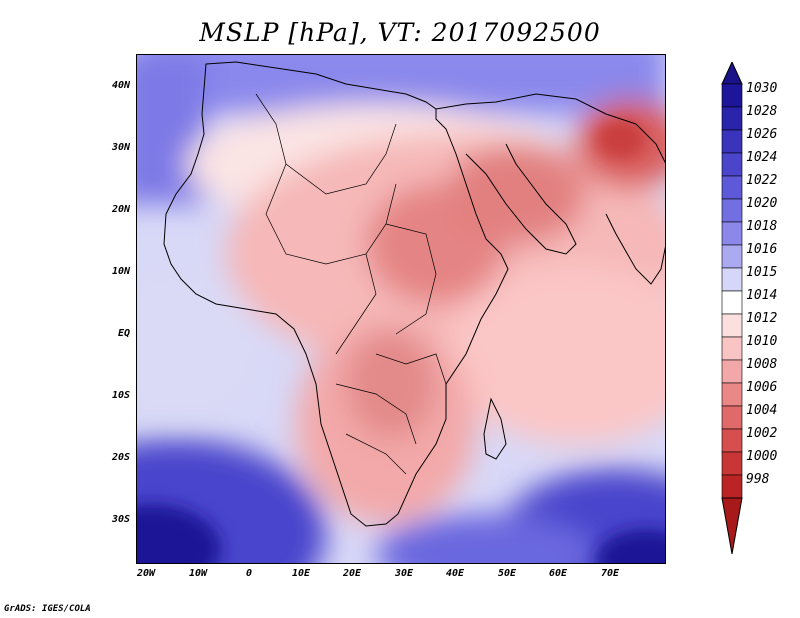  What do you see at coordinates (610, 573) in the screenshot?
I see `lon-label-70e: 70E` at bounding box center [610, 573].